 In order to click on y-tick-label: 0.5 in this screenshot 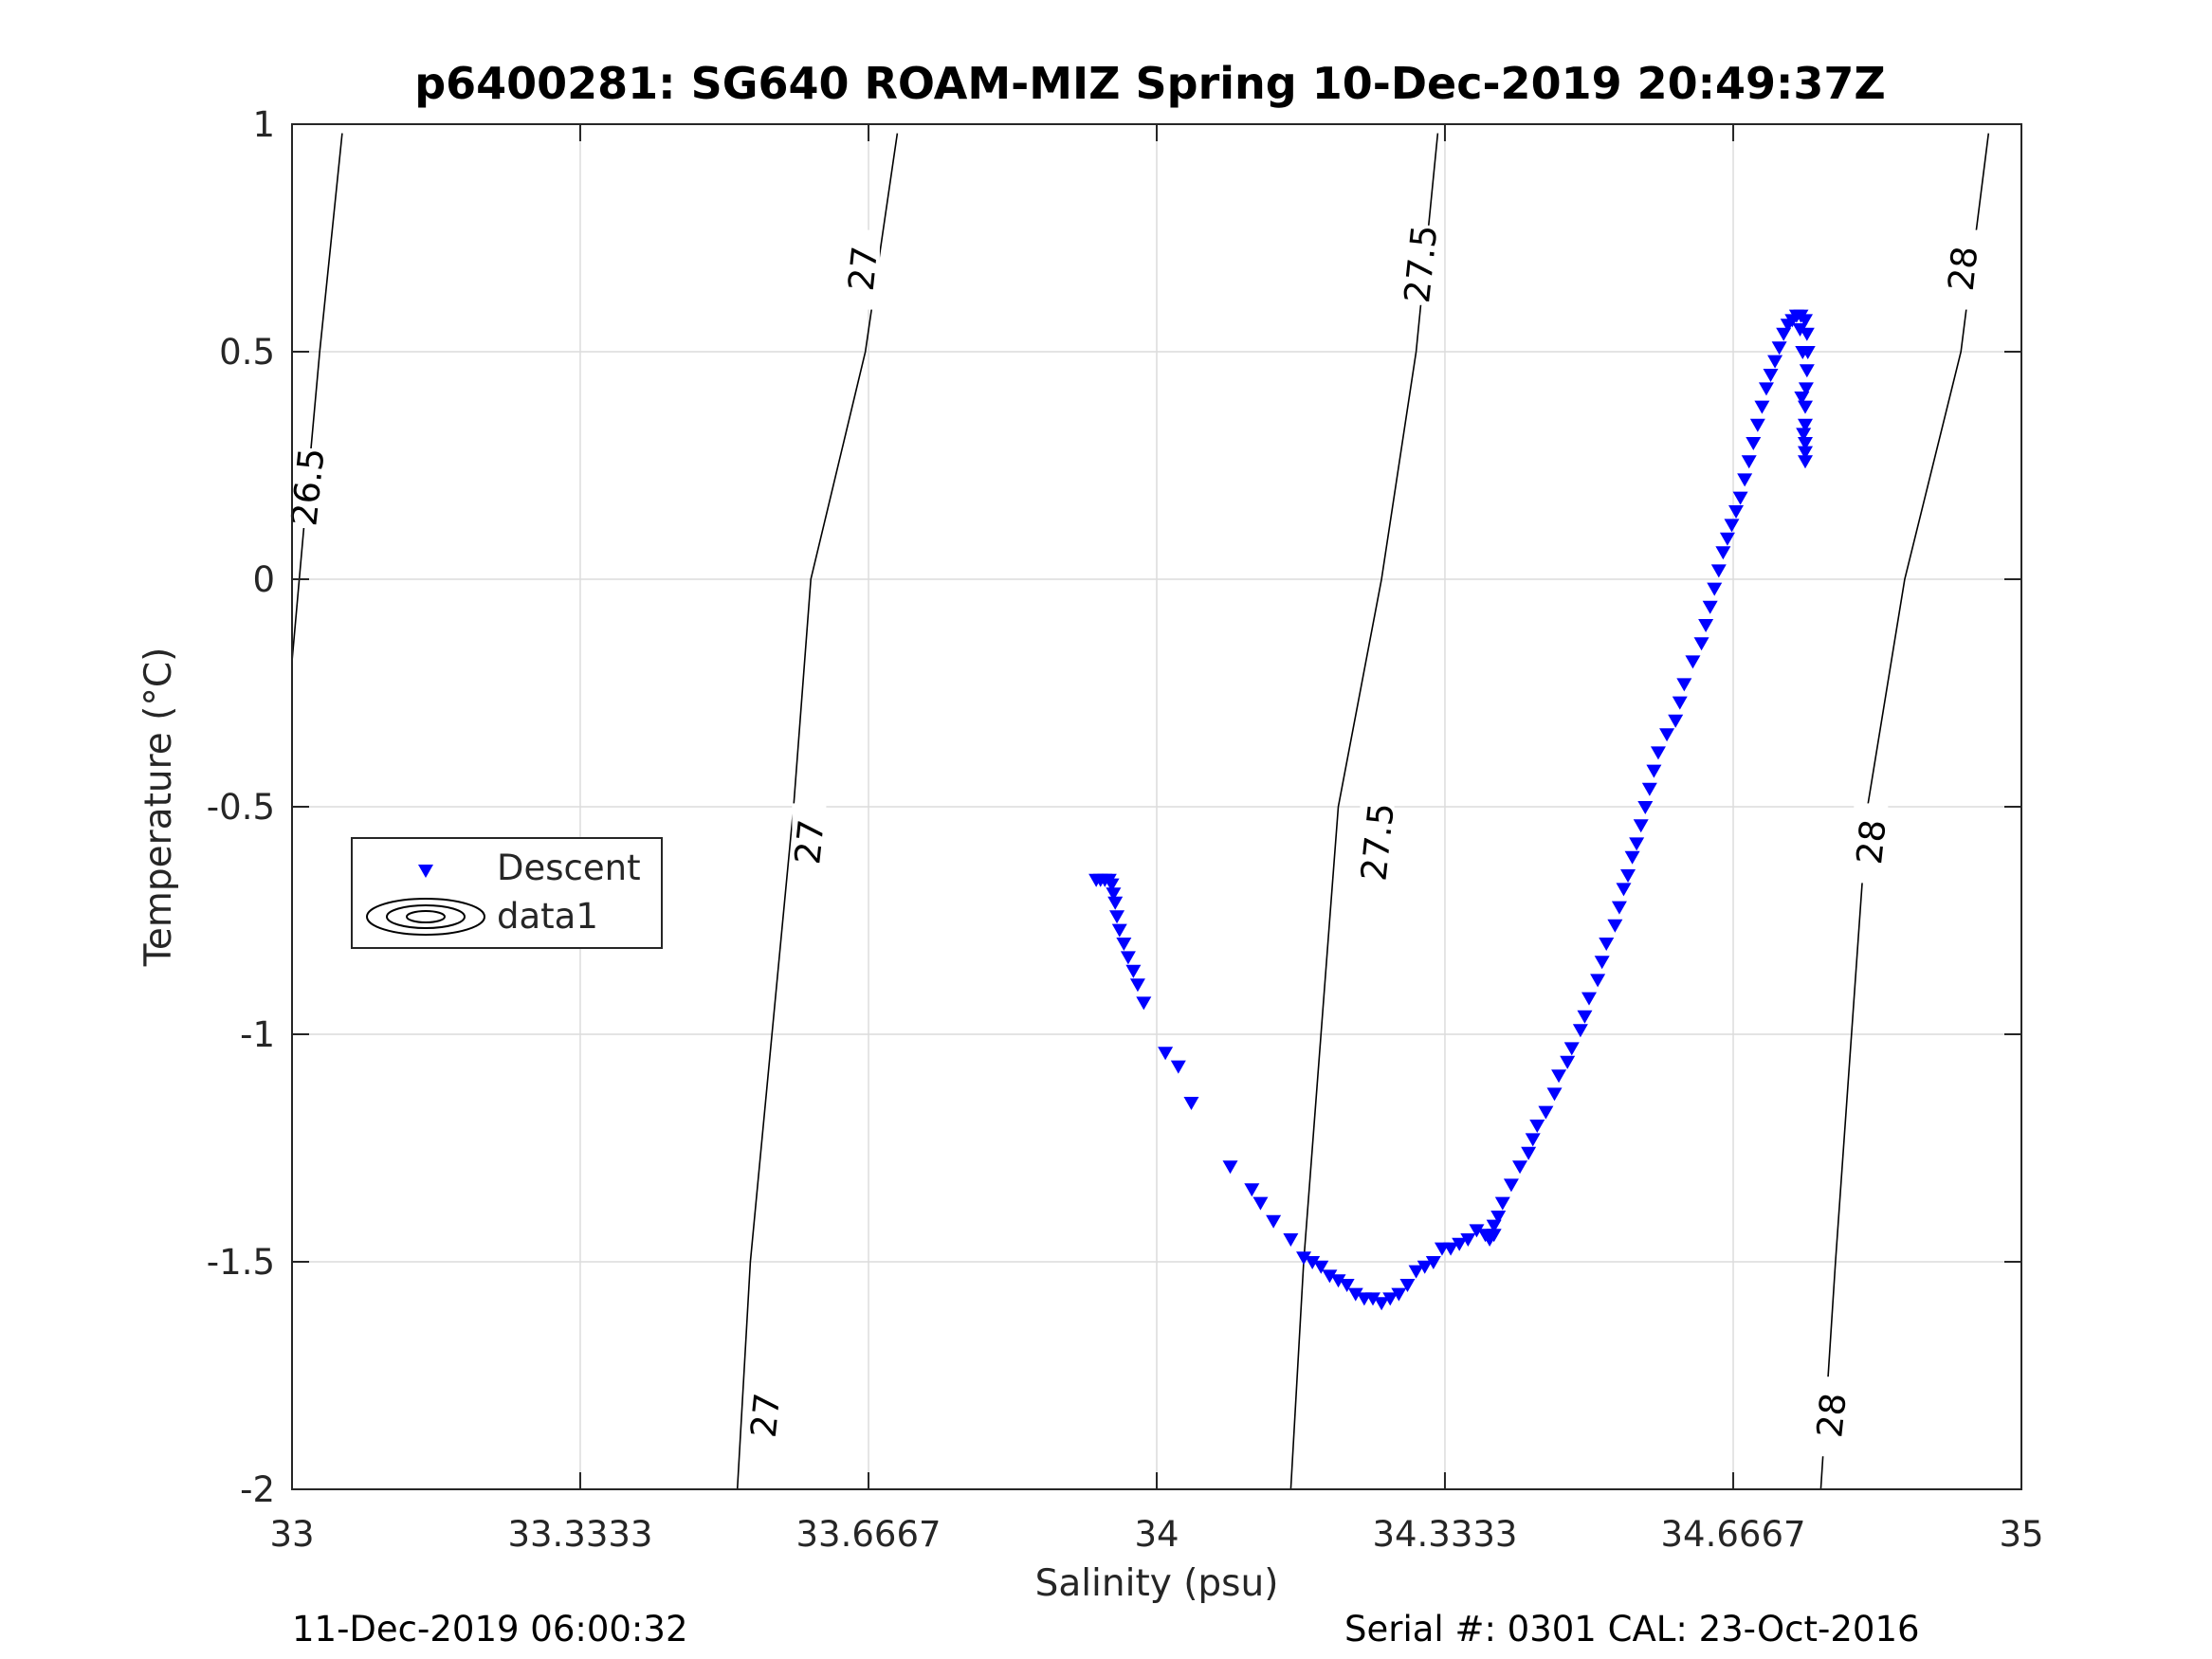, I will do `click(247, 352)`.